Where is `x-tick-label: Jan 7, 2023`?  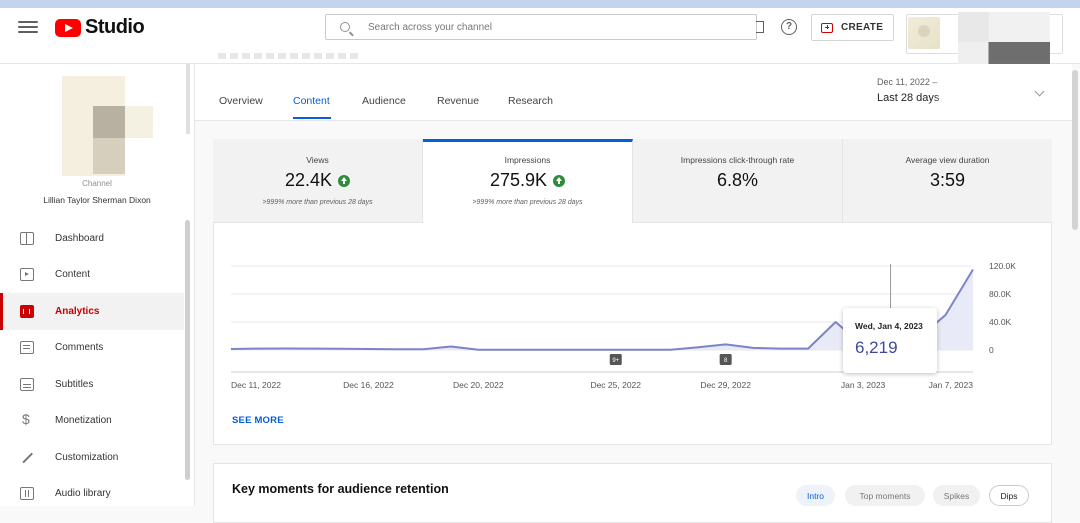
x-tick-label: Jan 7, 2023 is located at coordinates (951, 385).